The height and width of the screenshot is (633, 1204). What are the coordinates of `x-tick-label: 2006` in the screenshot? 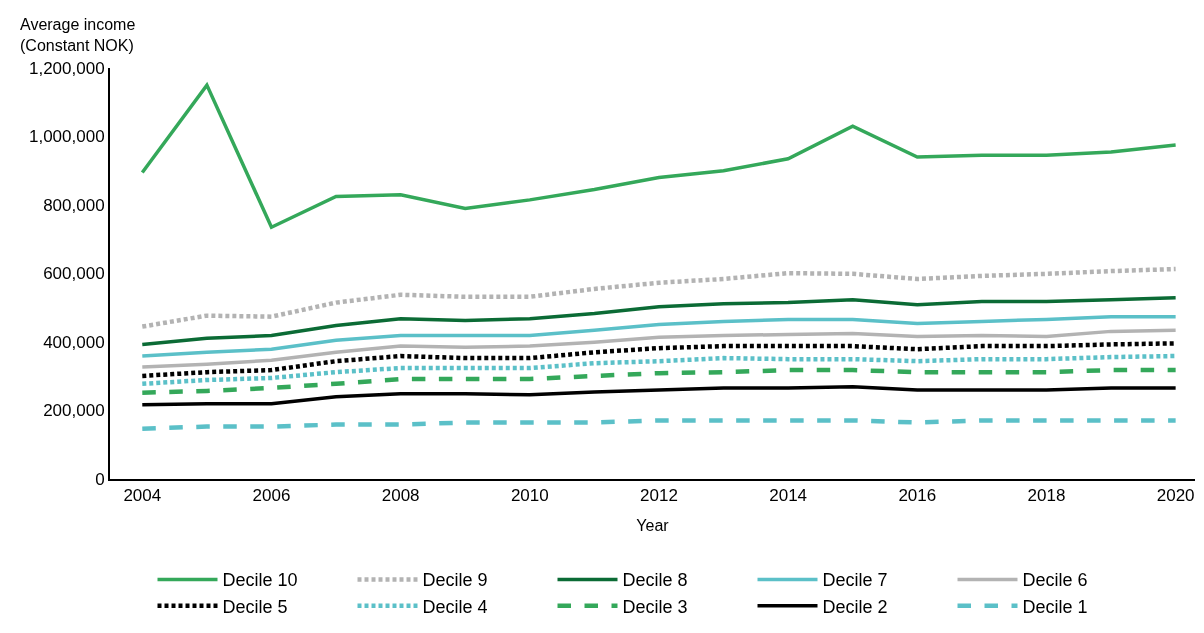 It's located at (271, 496).